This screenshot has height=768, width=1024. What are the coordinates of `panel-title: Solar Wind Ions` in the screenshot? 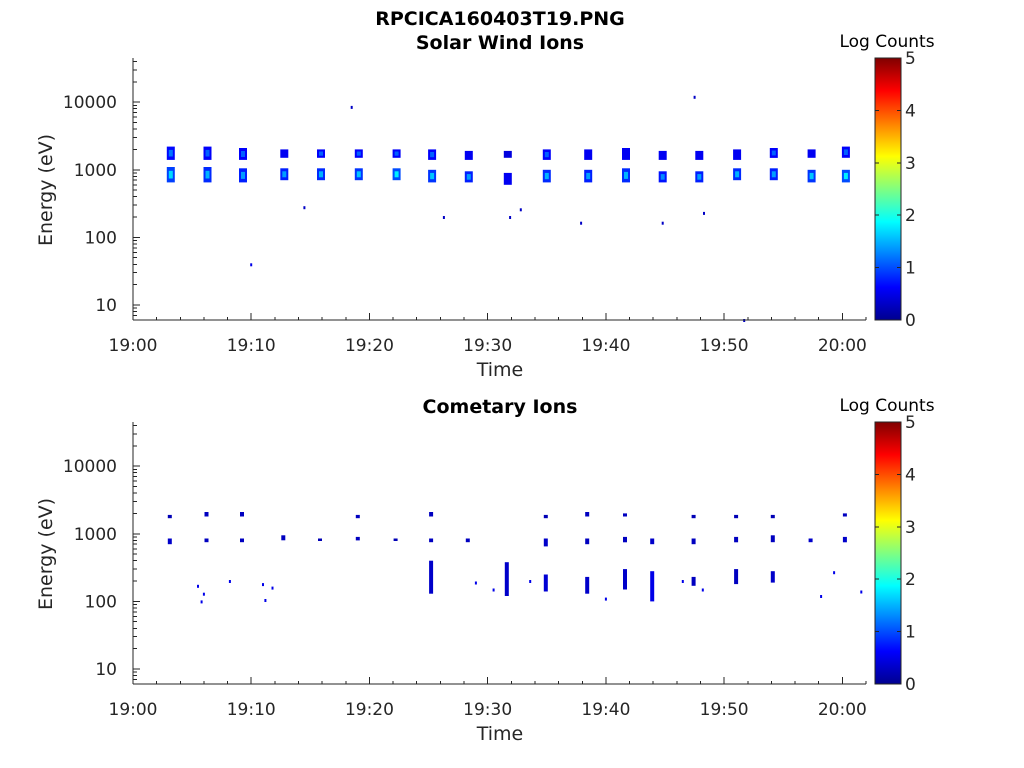 It's located at (500, 43).